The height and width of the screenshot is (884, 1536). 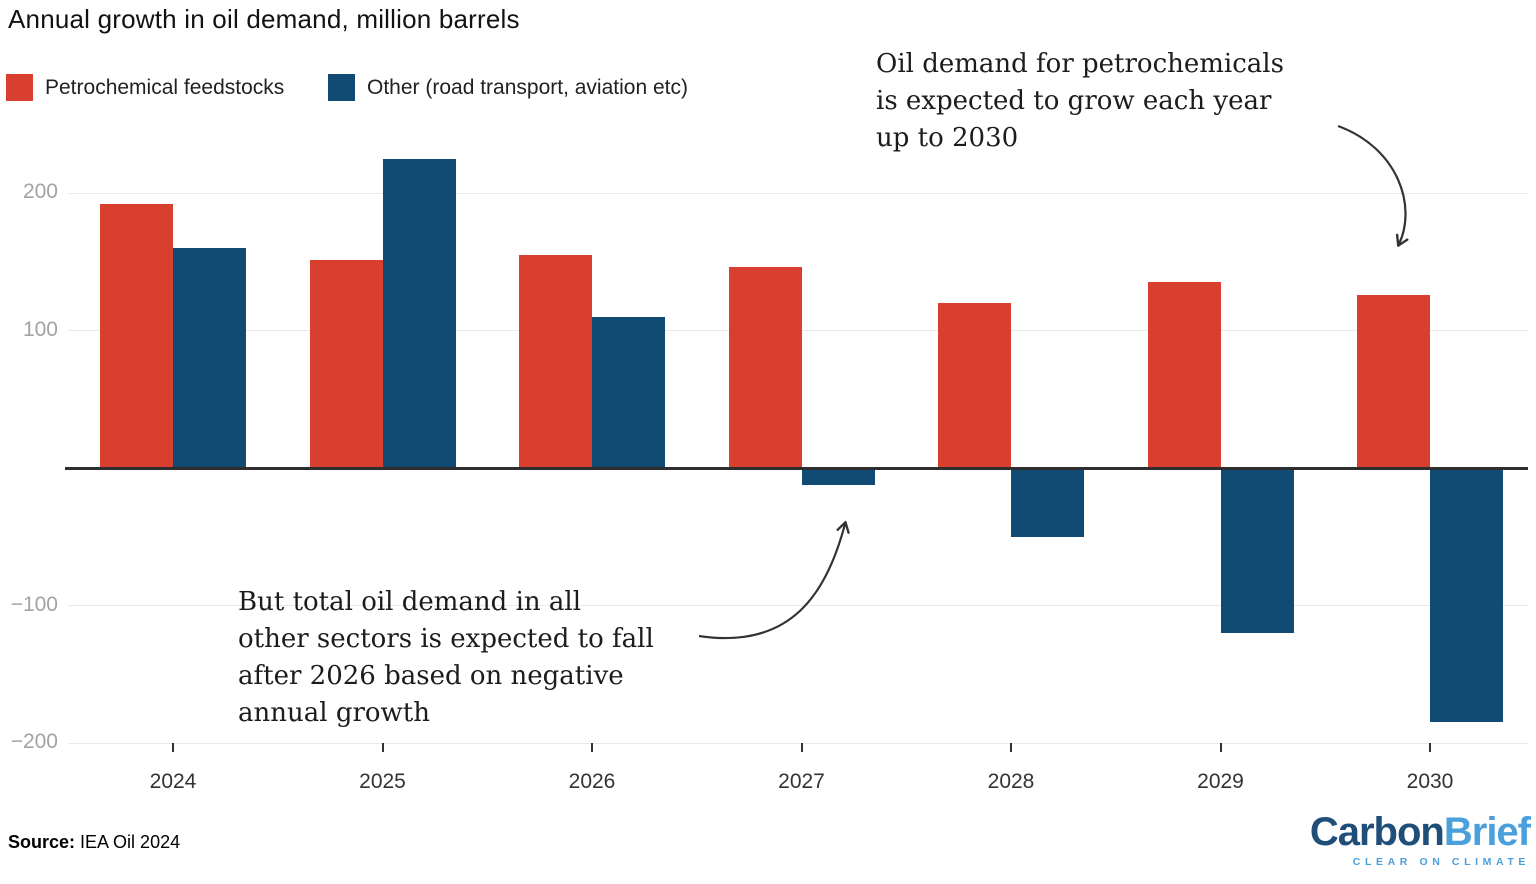 I want to click on legend-item-other: Other (road transport, aviation etc), so click(x=508, y=87).